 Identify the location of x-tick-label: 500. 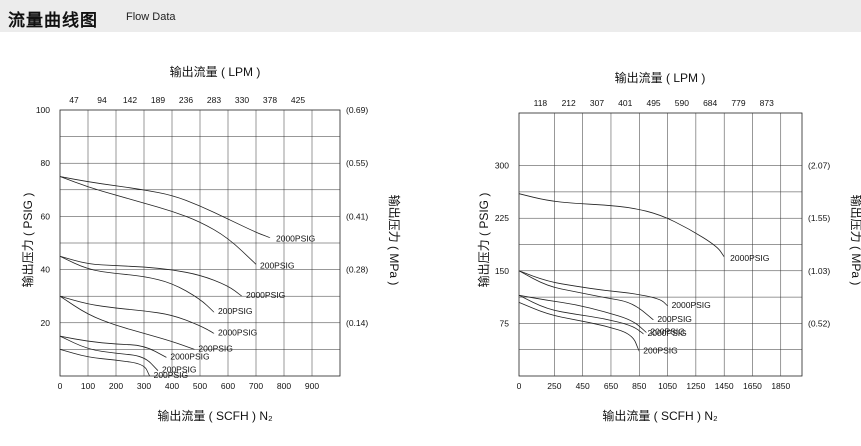
(200, 386).